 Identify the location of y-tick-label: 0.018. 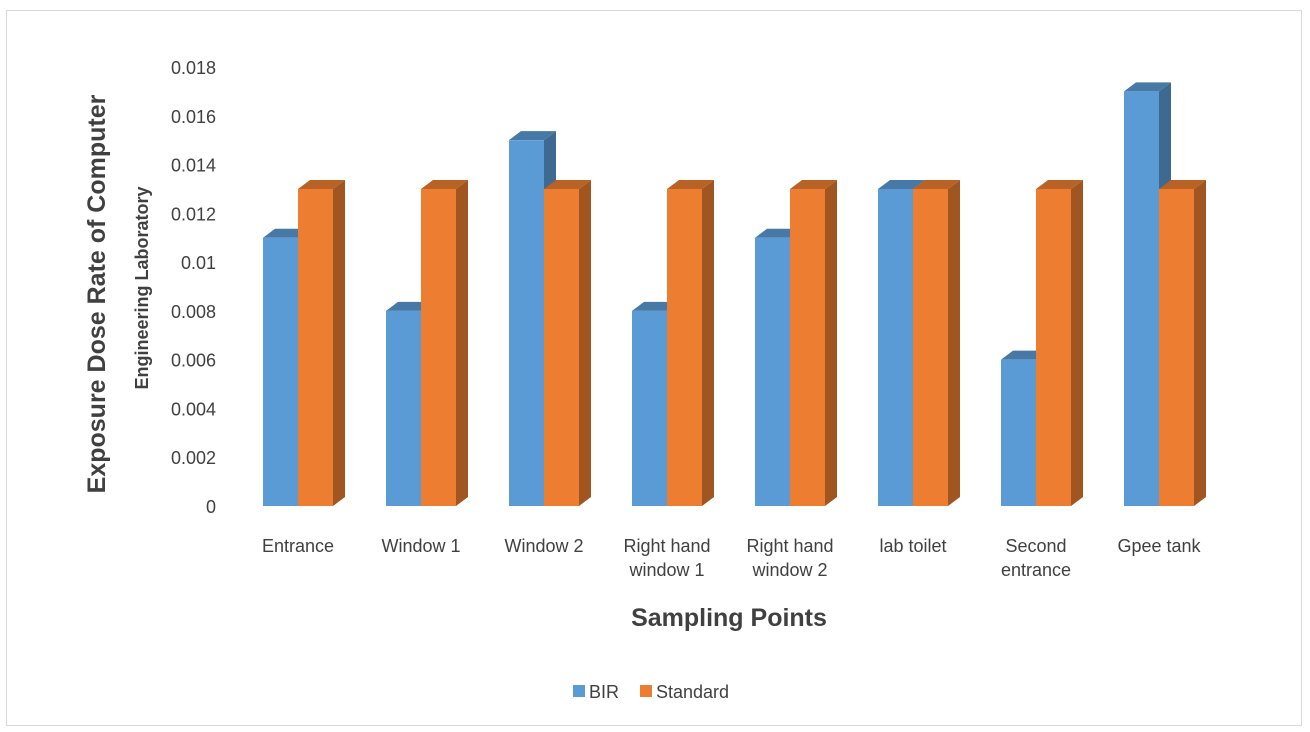
(193, 68).